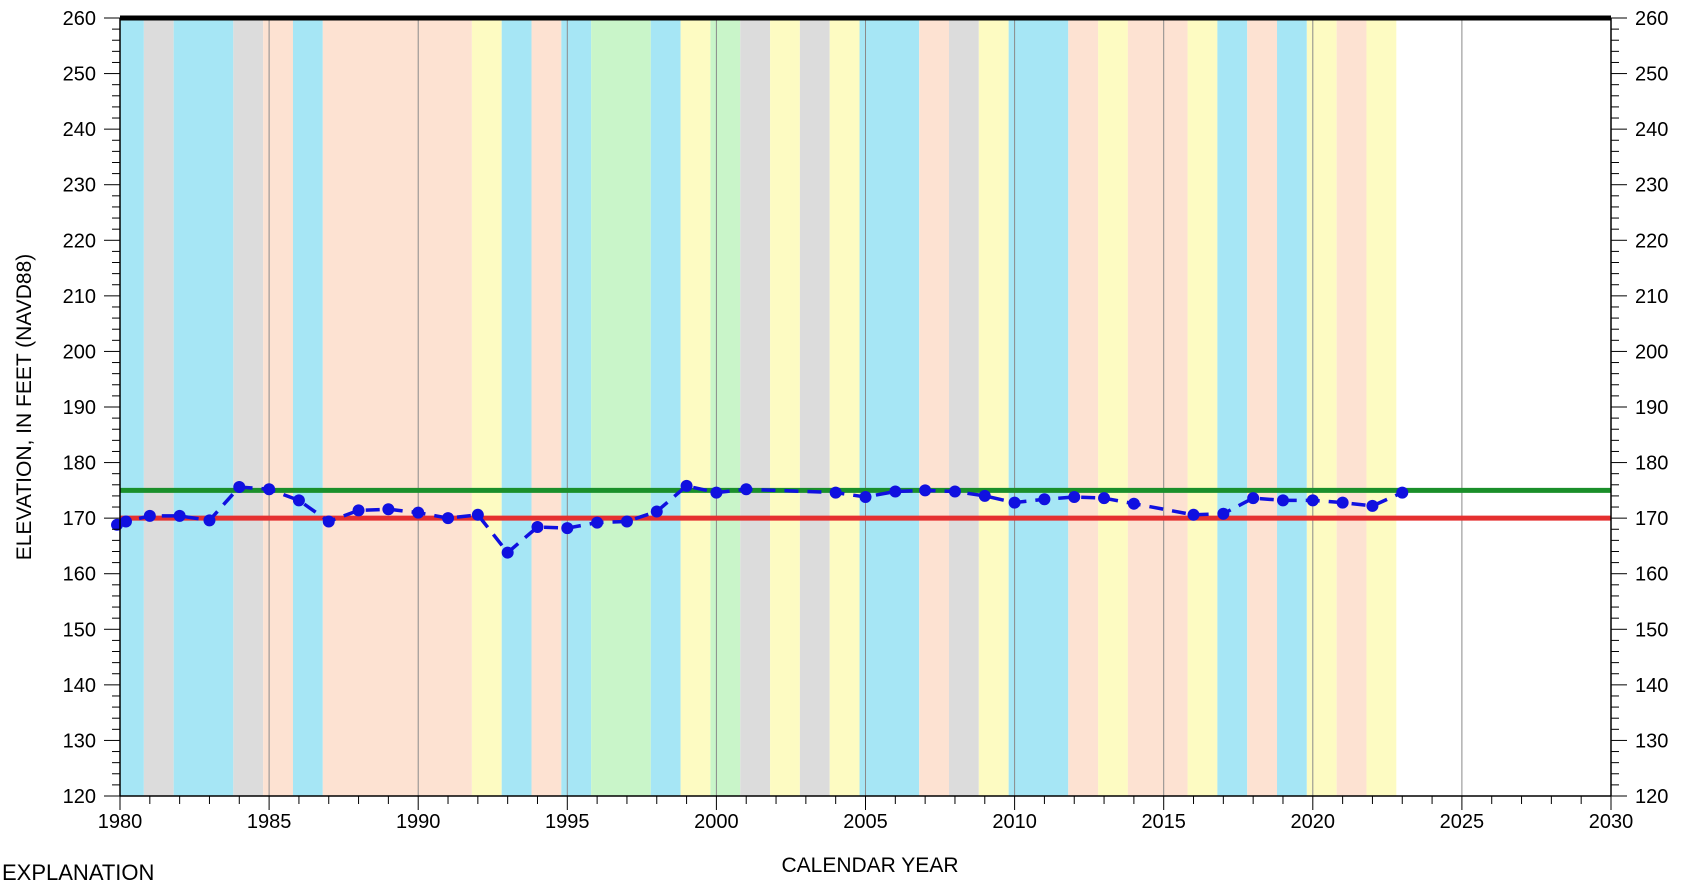 This screenshot has width=1687, height=885. What do you see at coordinates (79, 241) in the screenshot?
I see `y-tick-label-left-220: 220` at bounding box center [79, 241].